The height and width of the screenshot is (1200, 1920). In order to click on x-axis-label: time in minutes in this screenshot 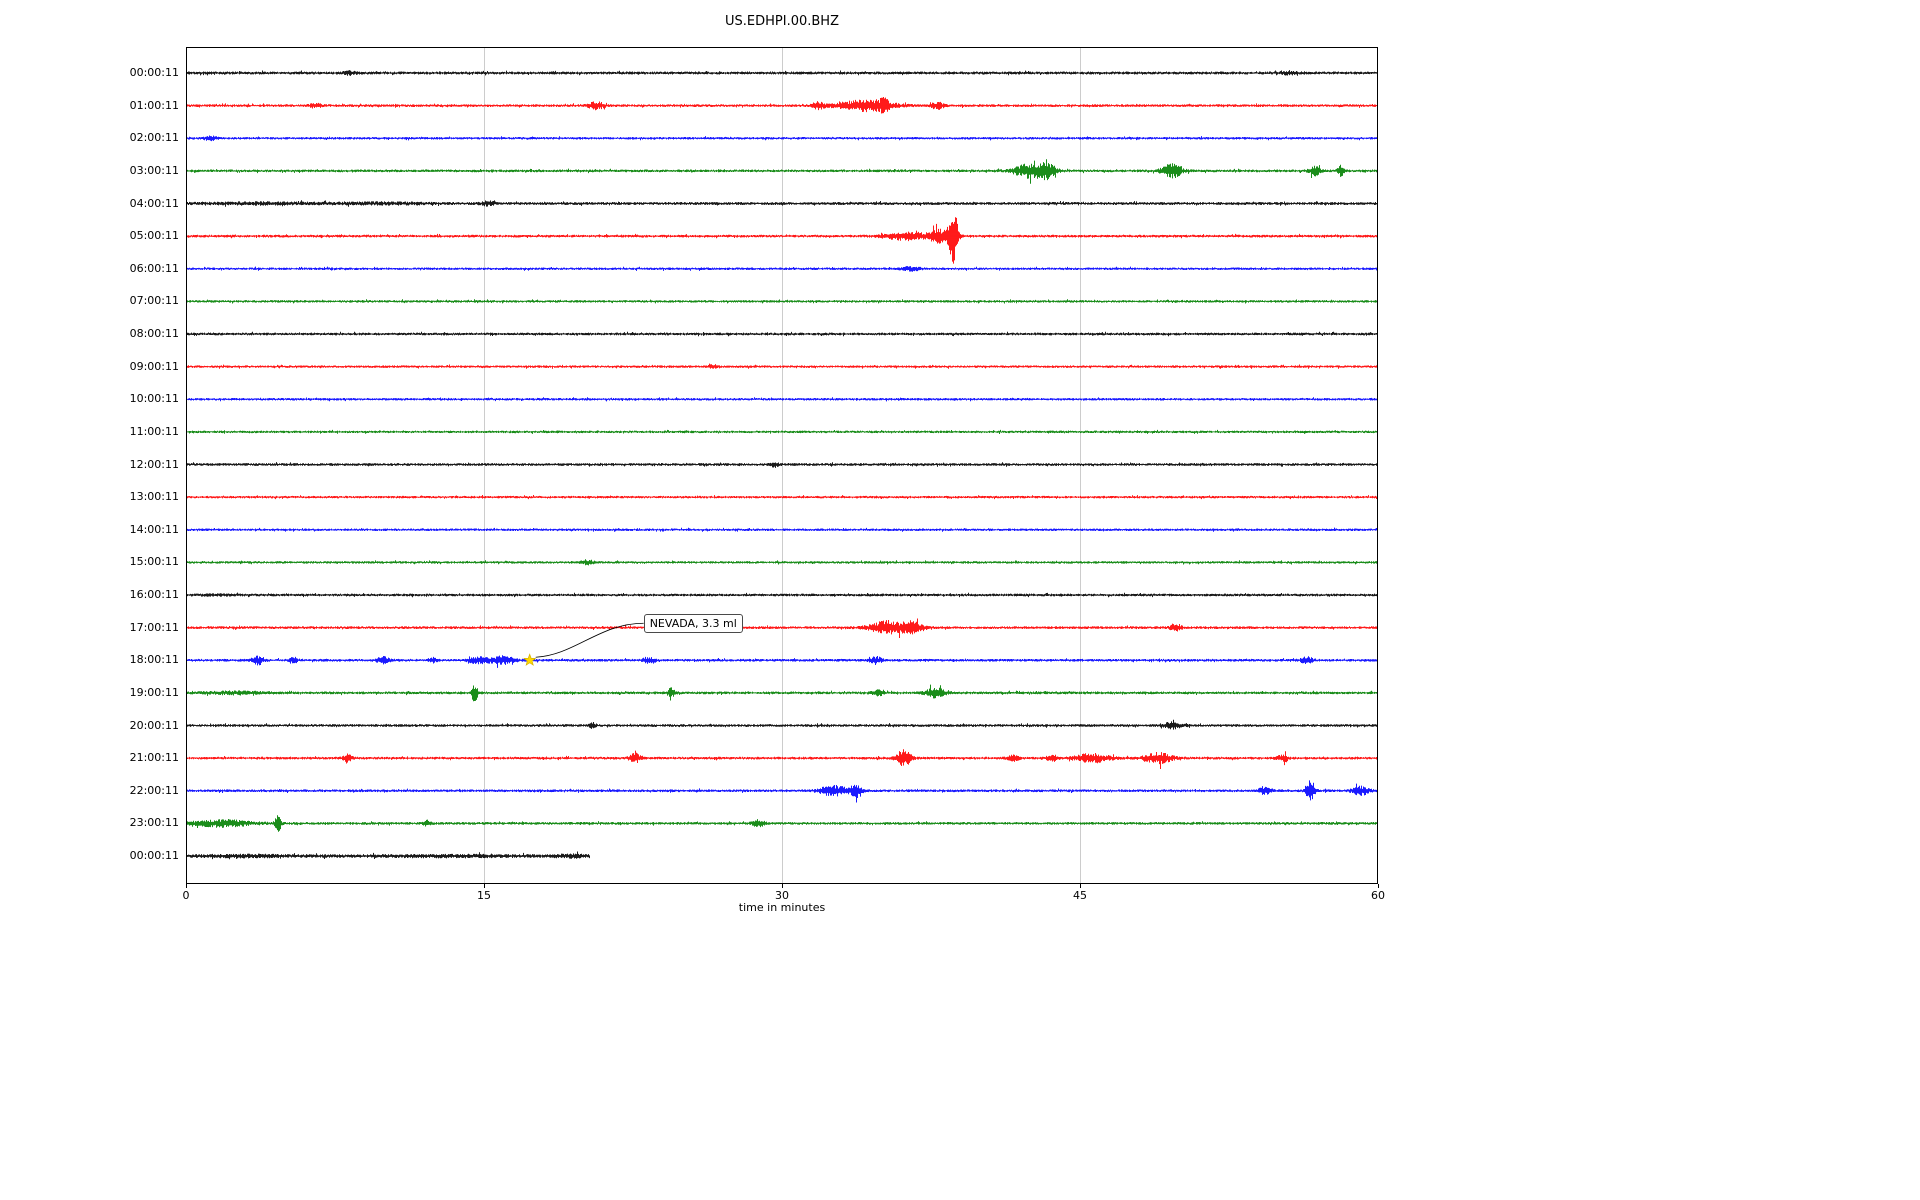, I will do `click(782, 907)`.